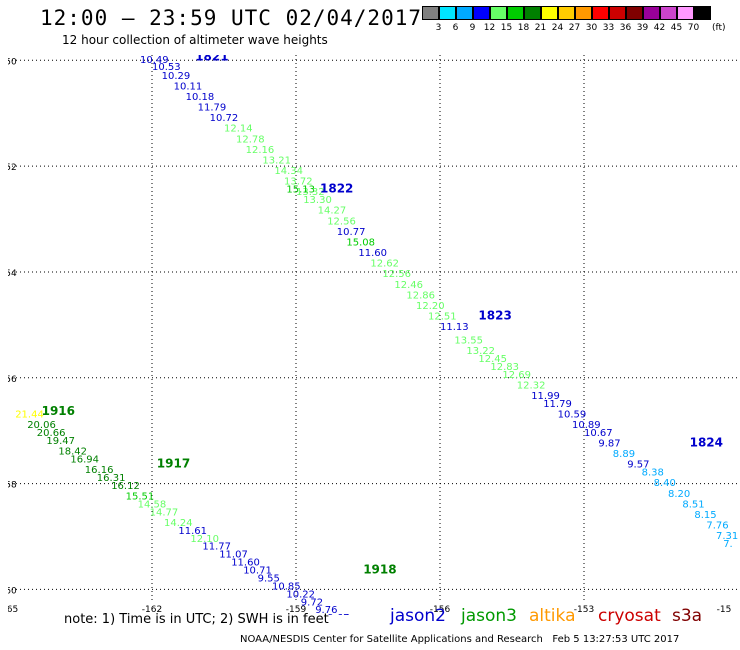 The image size is (740, 650). Describe the element at coordinates (609, 444) in the screenshot. I see `wave-height-label: 9.87` at that location.